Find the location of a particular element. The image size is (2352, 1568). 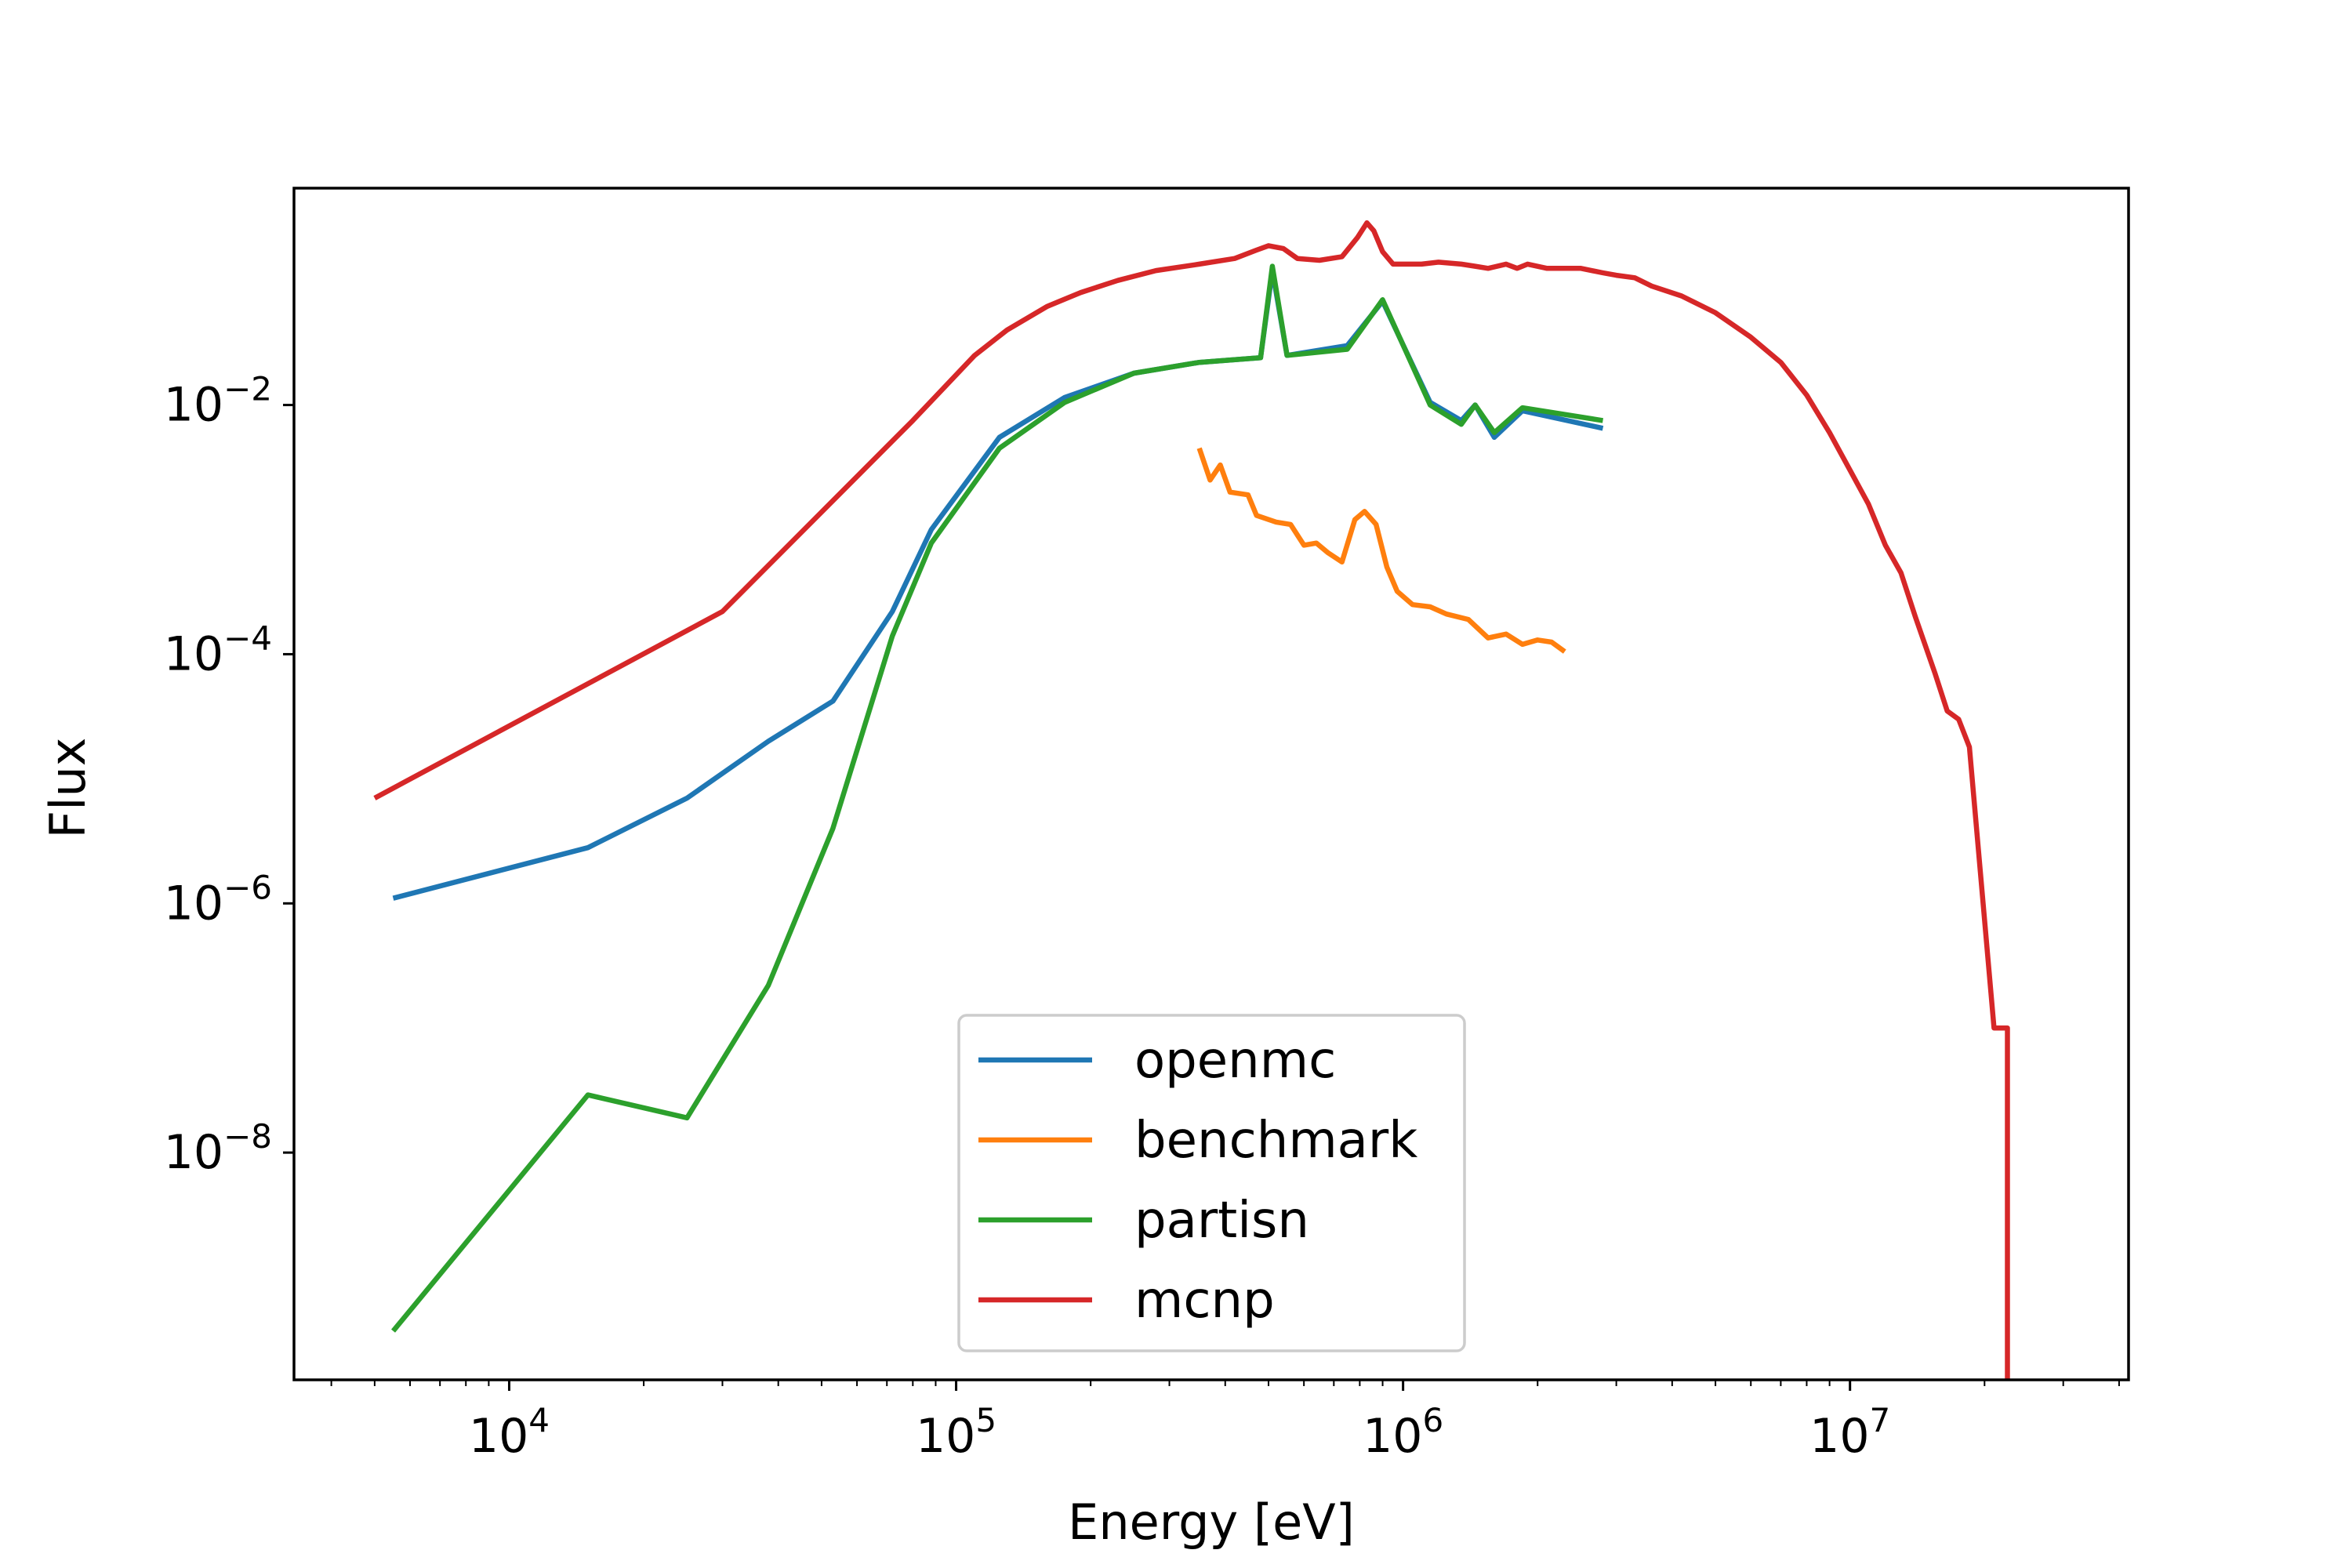

legend-label-mcnp: mcnp is located at coordinates (1204, 1301).